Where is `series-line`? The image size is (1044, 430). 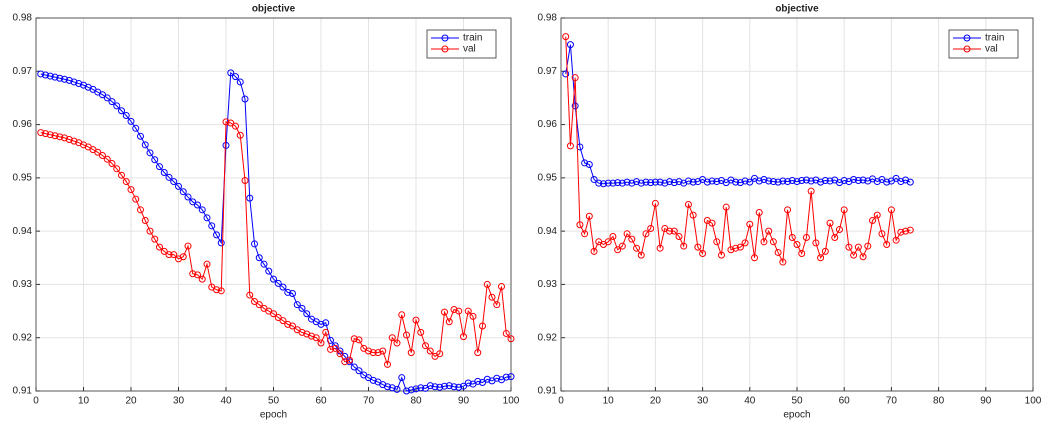
series-line is located at coordinates (738, 114).